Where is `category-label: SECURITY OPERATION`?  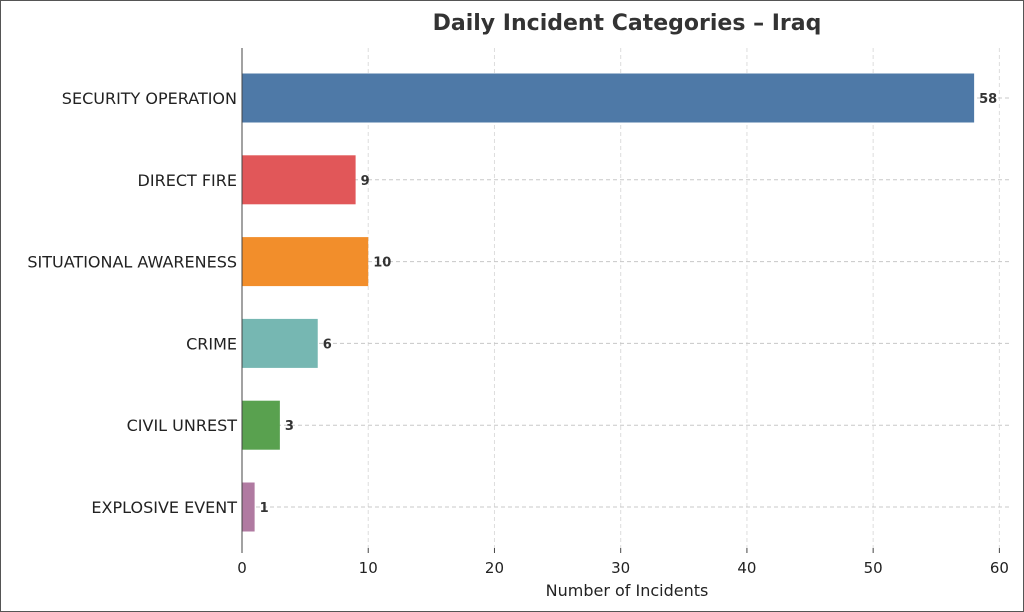
category-label: SECURITY OPERATION is located at coordinates (149, 98).